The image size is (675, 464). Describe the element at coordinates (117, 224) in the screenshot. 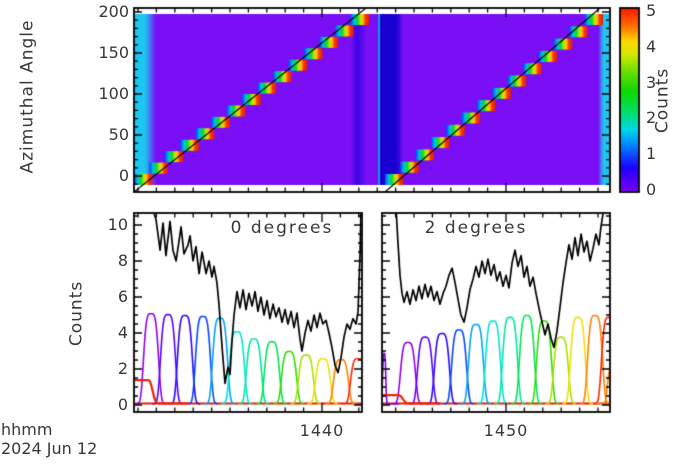

I see `lineplot-ytick-10: 10` at that location.